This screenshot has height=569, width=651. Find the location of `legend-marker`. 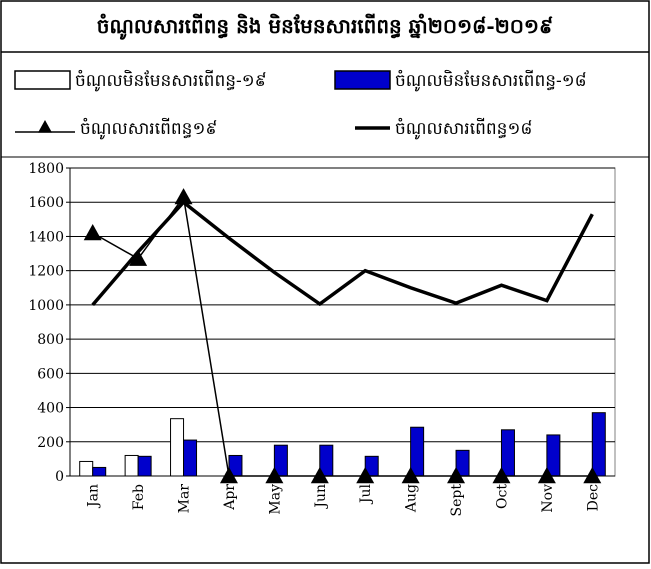

legend-marker is located at coordinates (45, 126).